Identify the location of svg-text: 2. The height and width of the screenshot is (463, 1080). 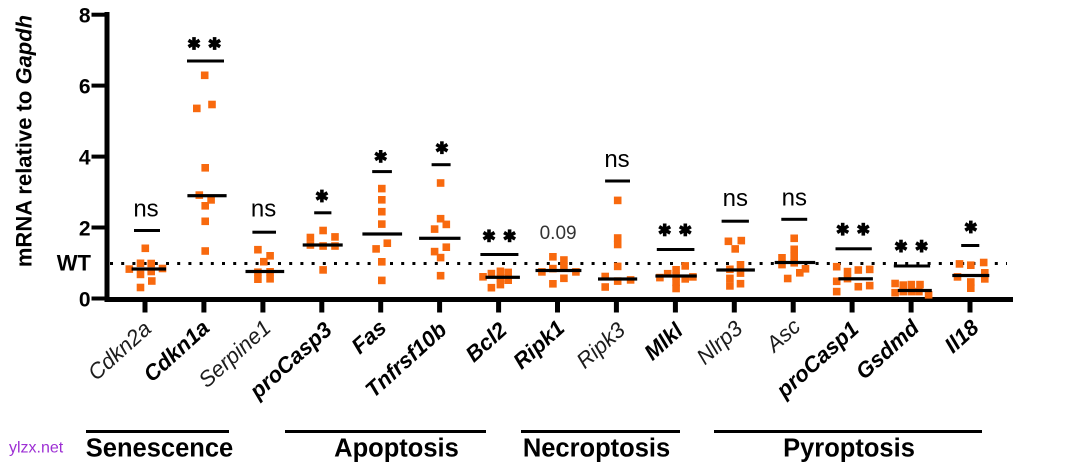
(85, 229).